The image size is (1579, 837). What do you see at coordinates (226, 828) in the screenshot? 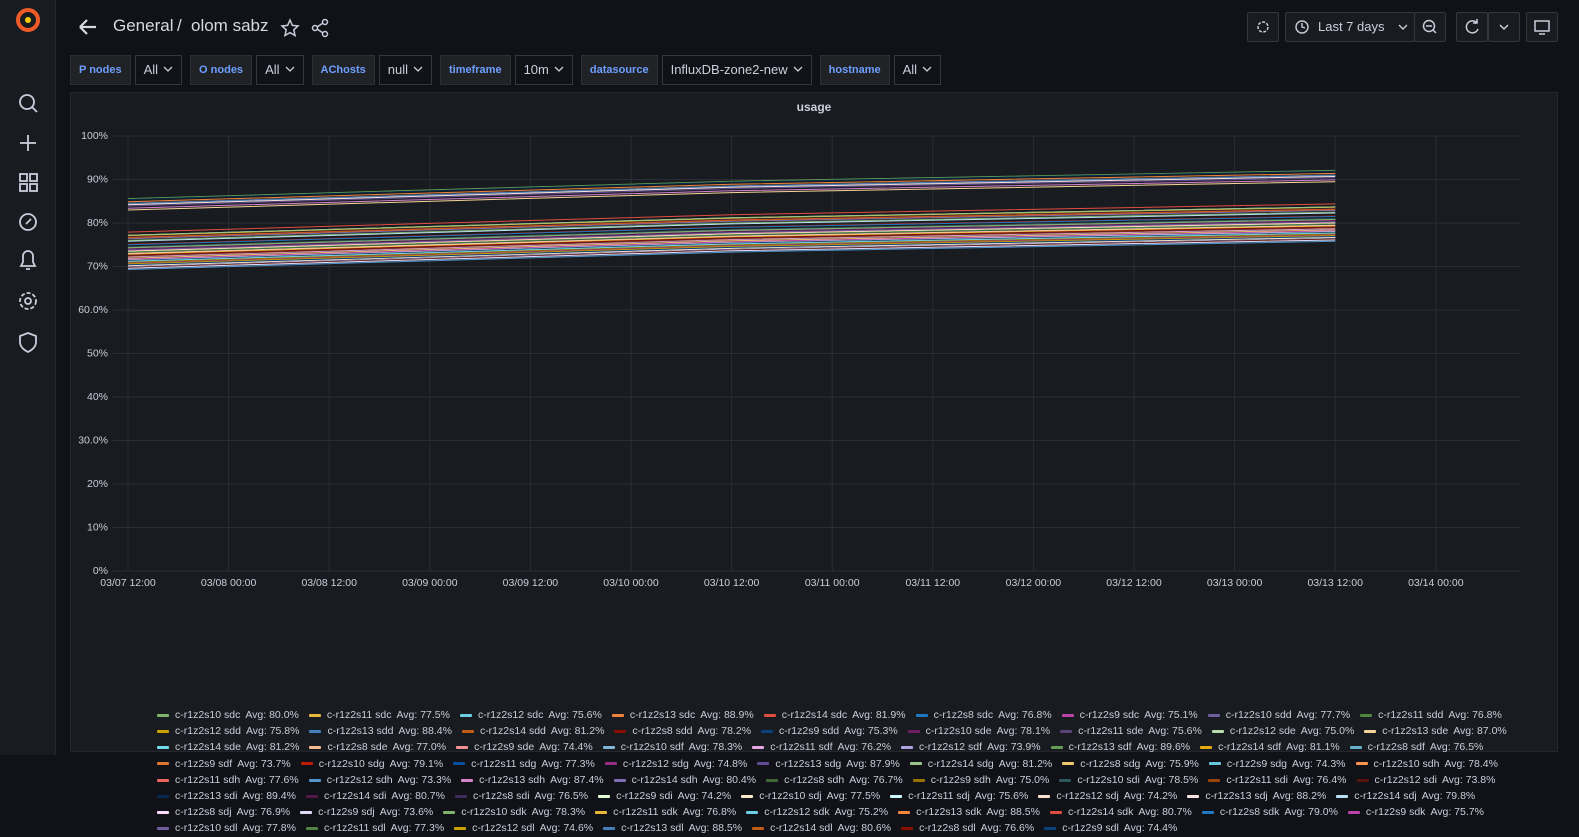
I see `legend-item: c-r1z2s10 sdl Avg: 77.8%` at bounding box center [226, 828].